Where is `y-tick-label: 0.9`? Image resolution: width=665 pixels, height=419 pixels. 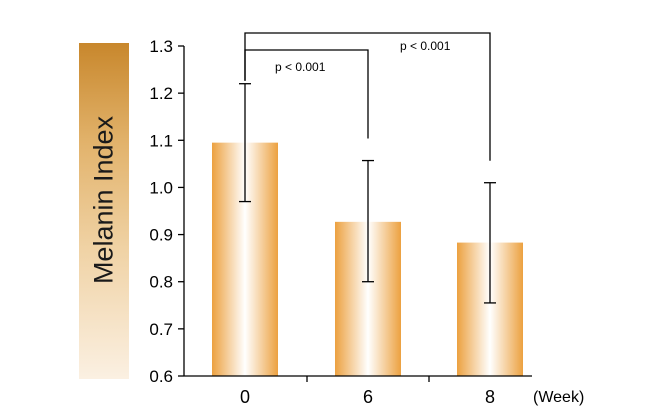 y-tick-label: 0.9 is located at coordinates (161, 235).